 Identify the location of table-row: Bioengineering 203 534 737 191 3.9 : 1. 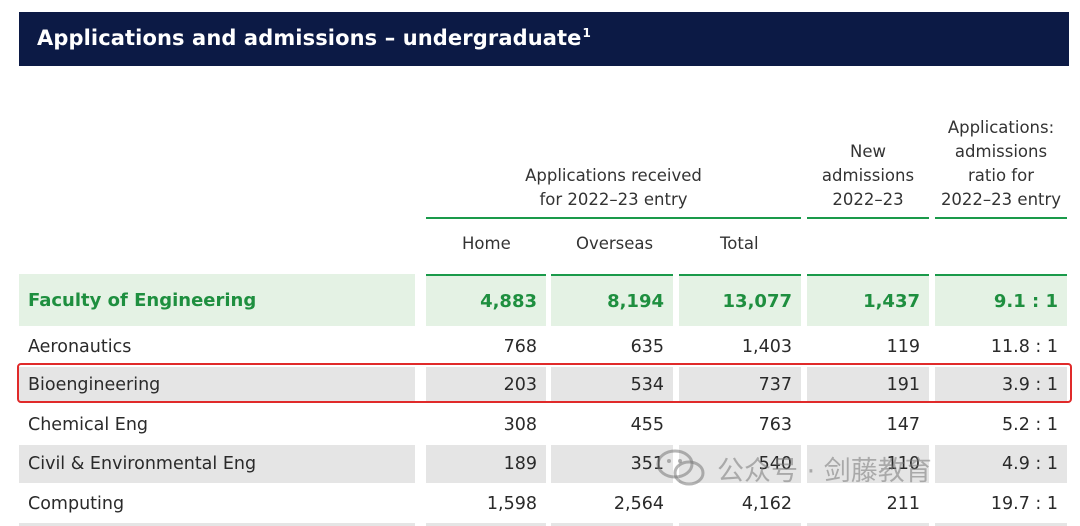
(540, 385).